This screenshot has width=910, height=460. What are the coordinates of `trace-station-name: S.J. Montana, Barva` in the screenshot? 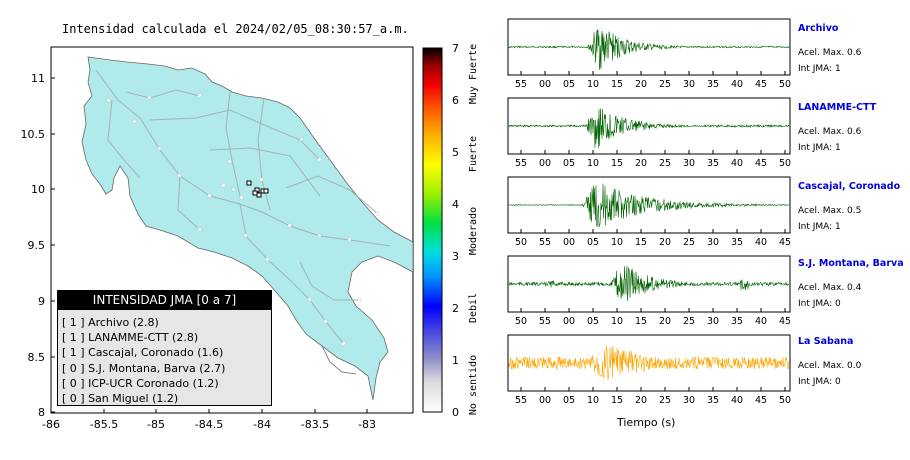 It's located at (851, 263).